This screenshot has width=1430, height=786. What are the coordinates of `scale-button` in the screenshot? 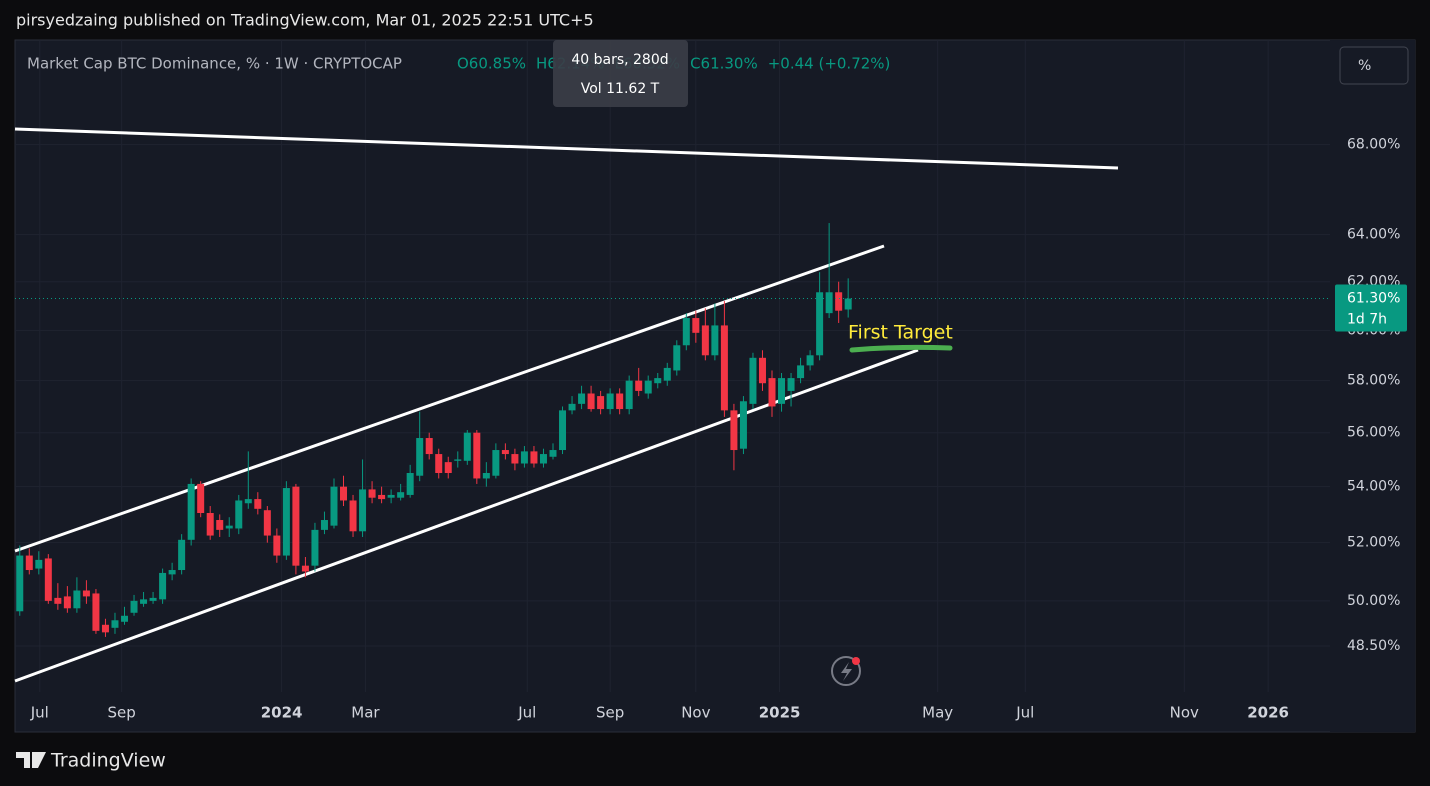 It's located at (1374, 65).